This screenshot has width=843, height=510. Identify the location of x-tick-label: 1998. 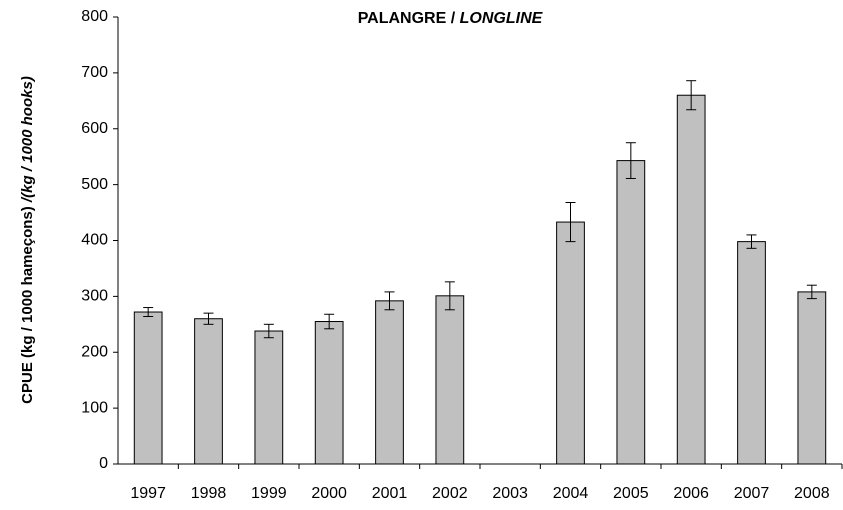
(209, 493).